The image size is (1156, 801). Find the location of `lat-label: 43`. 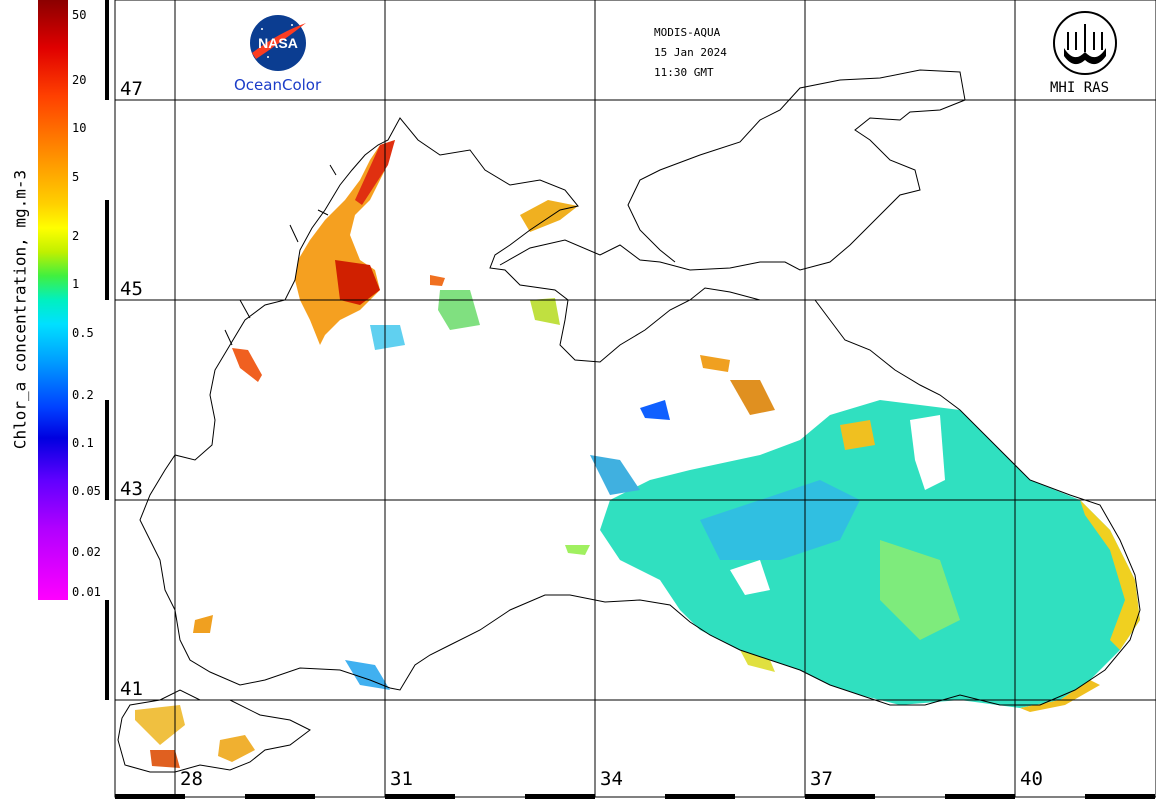

lat-label: 43 is located at coordinates (131, 489).